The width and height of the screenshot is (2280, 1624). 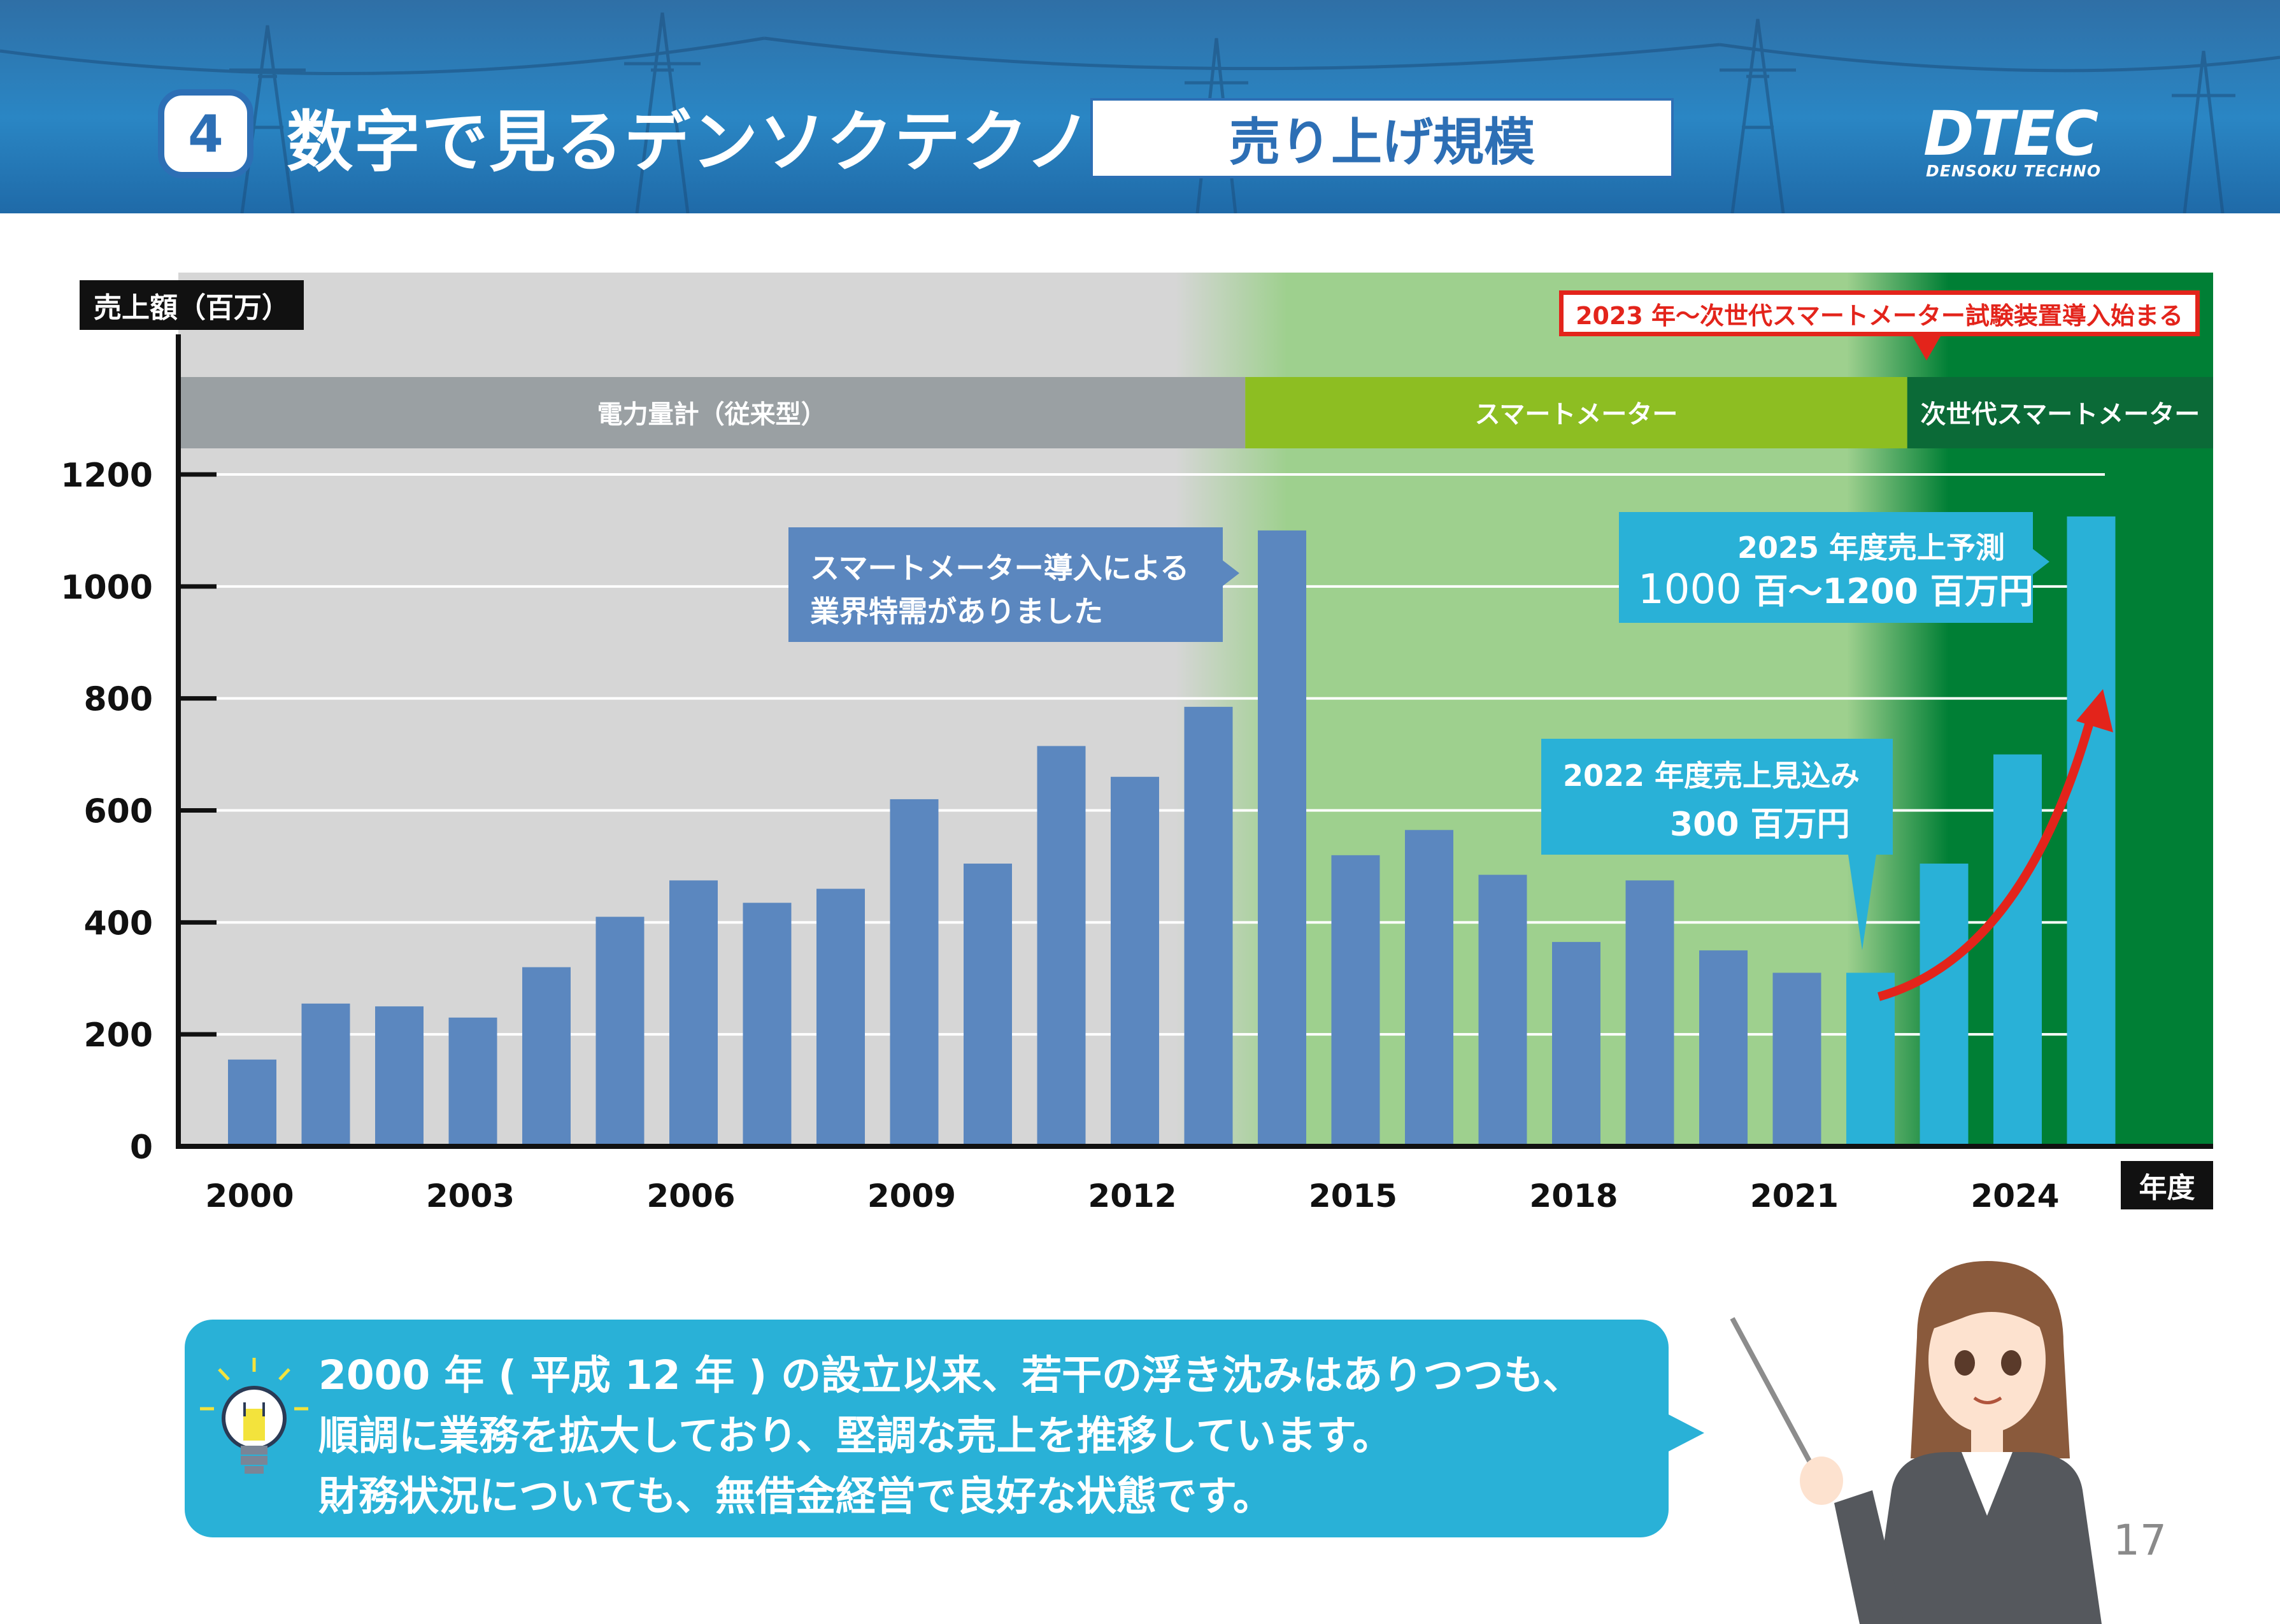 I want to click on y-tick-label: 600, so click(x=118, y=812).